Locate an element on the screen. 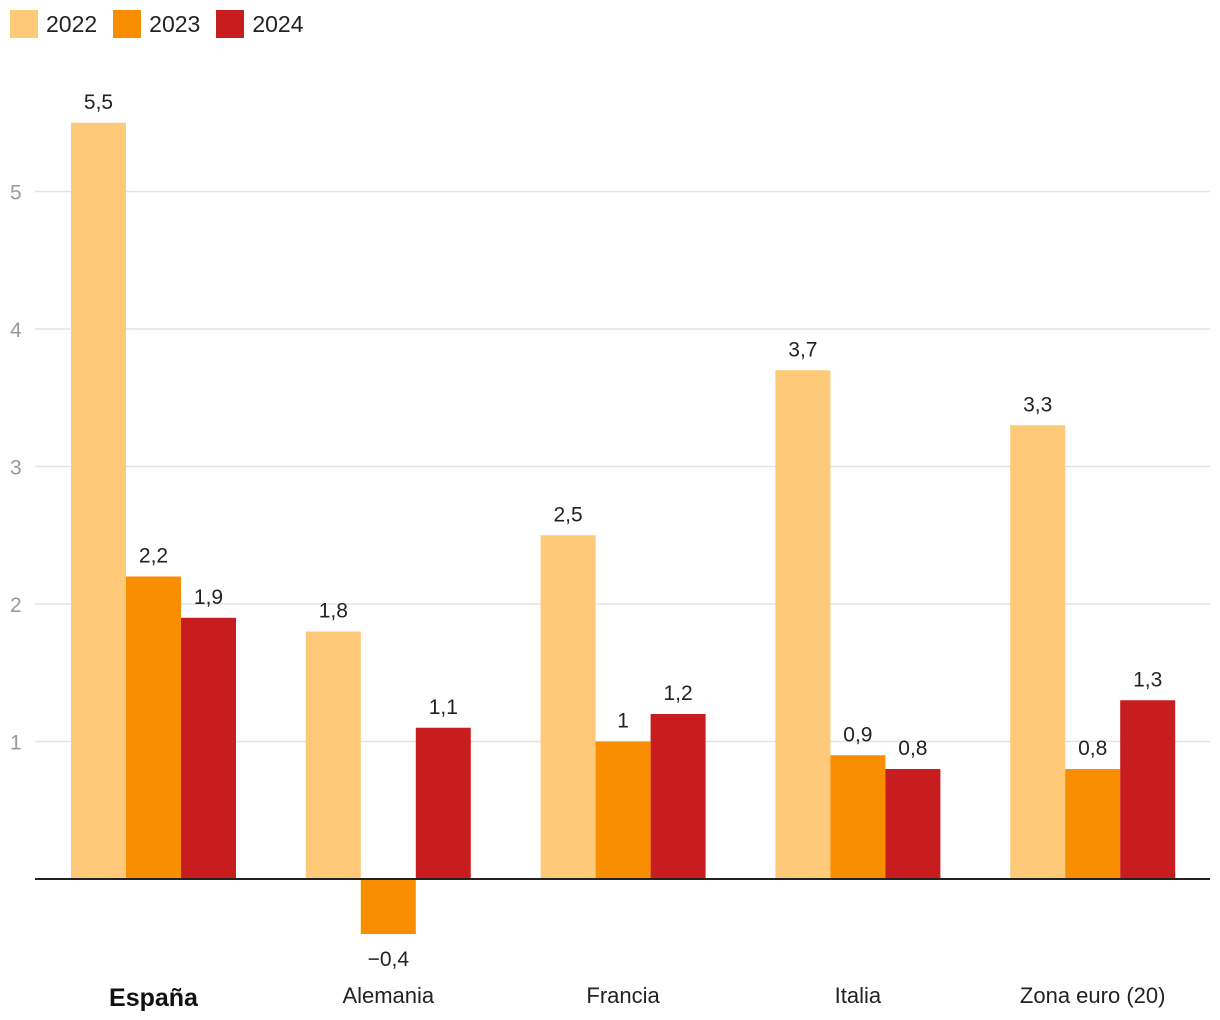  bar-españa-2023 is located at coordinates (153, 727).